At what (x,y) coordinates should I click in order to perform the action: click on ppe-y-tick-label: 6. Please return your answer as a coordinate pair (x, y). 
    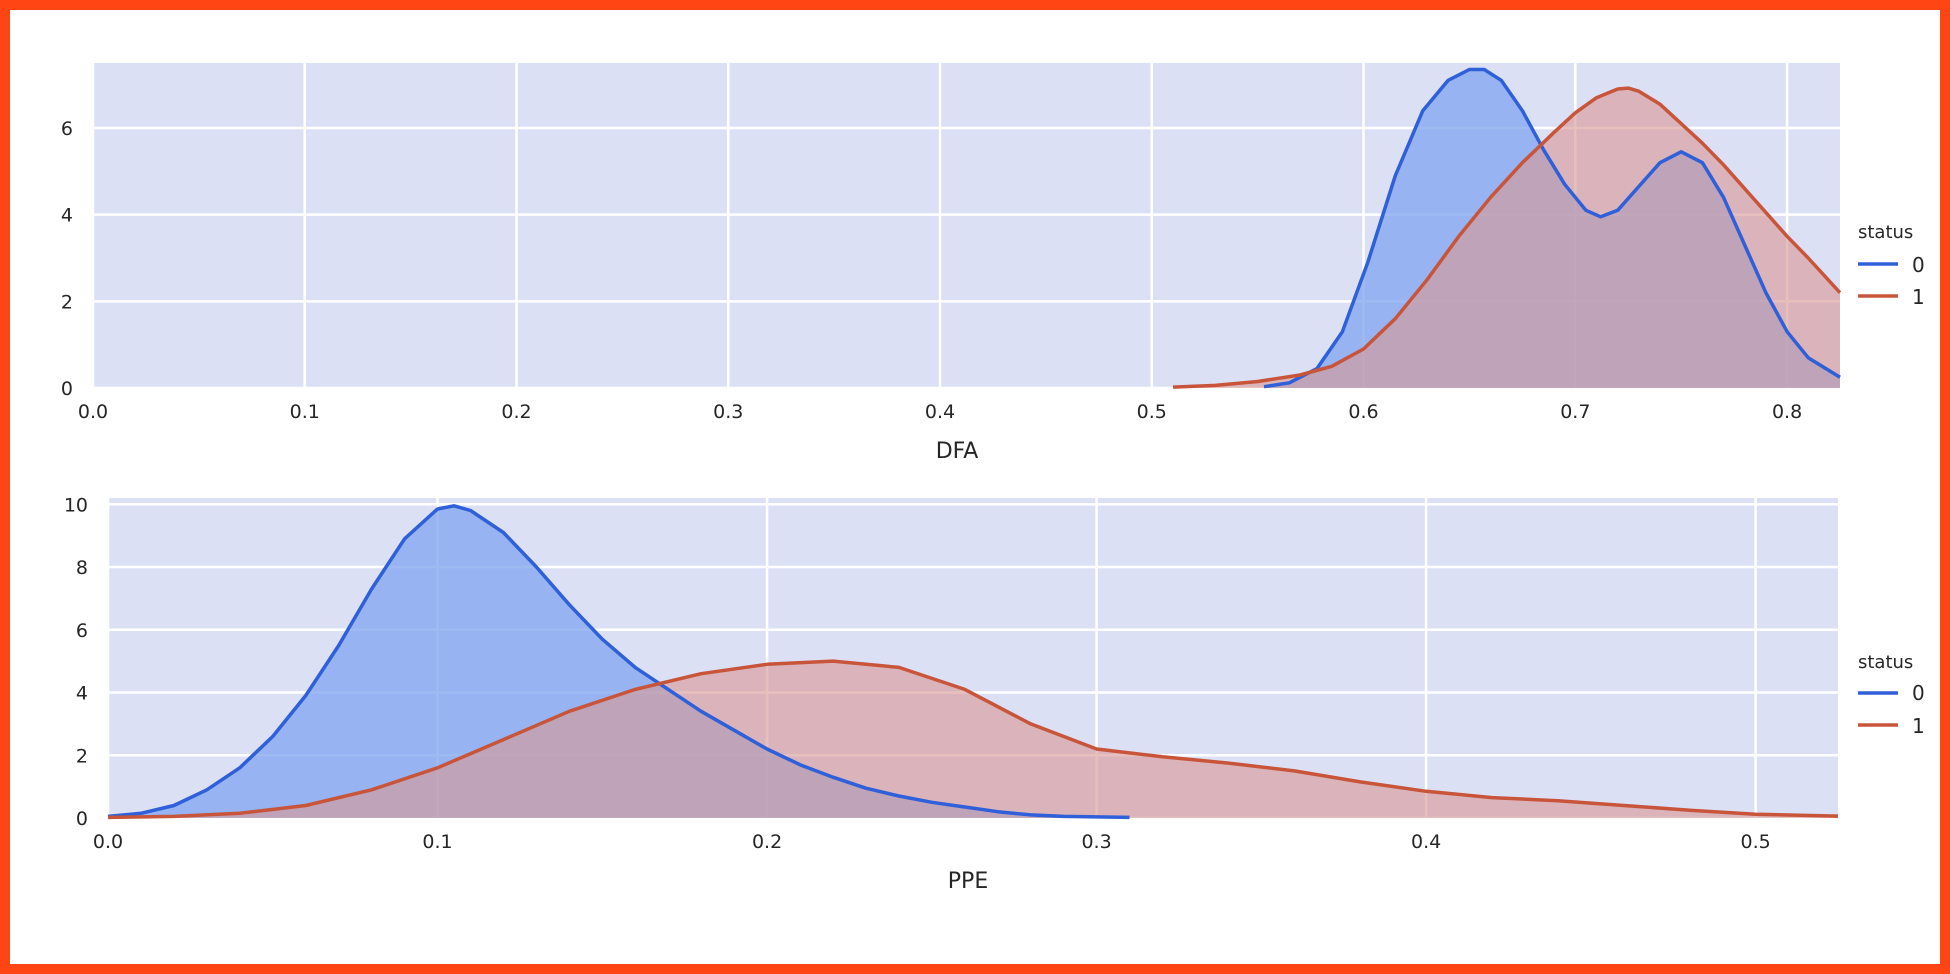
    Looking at the image, I should click on (82, 631).